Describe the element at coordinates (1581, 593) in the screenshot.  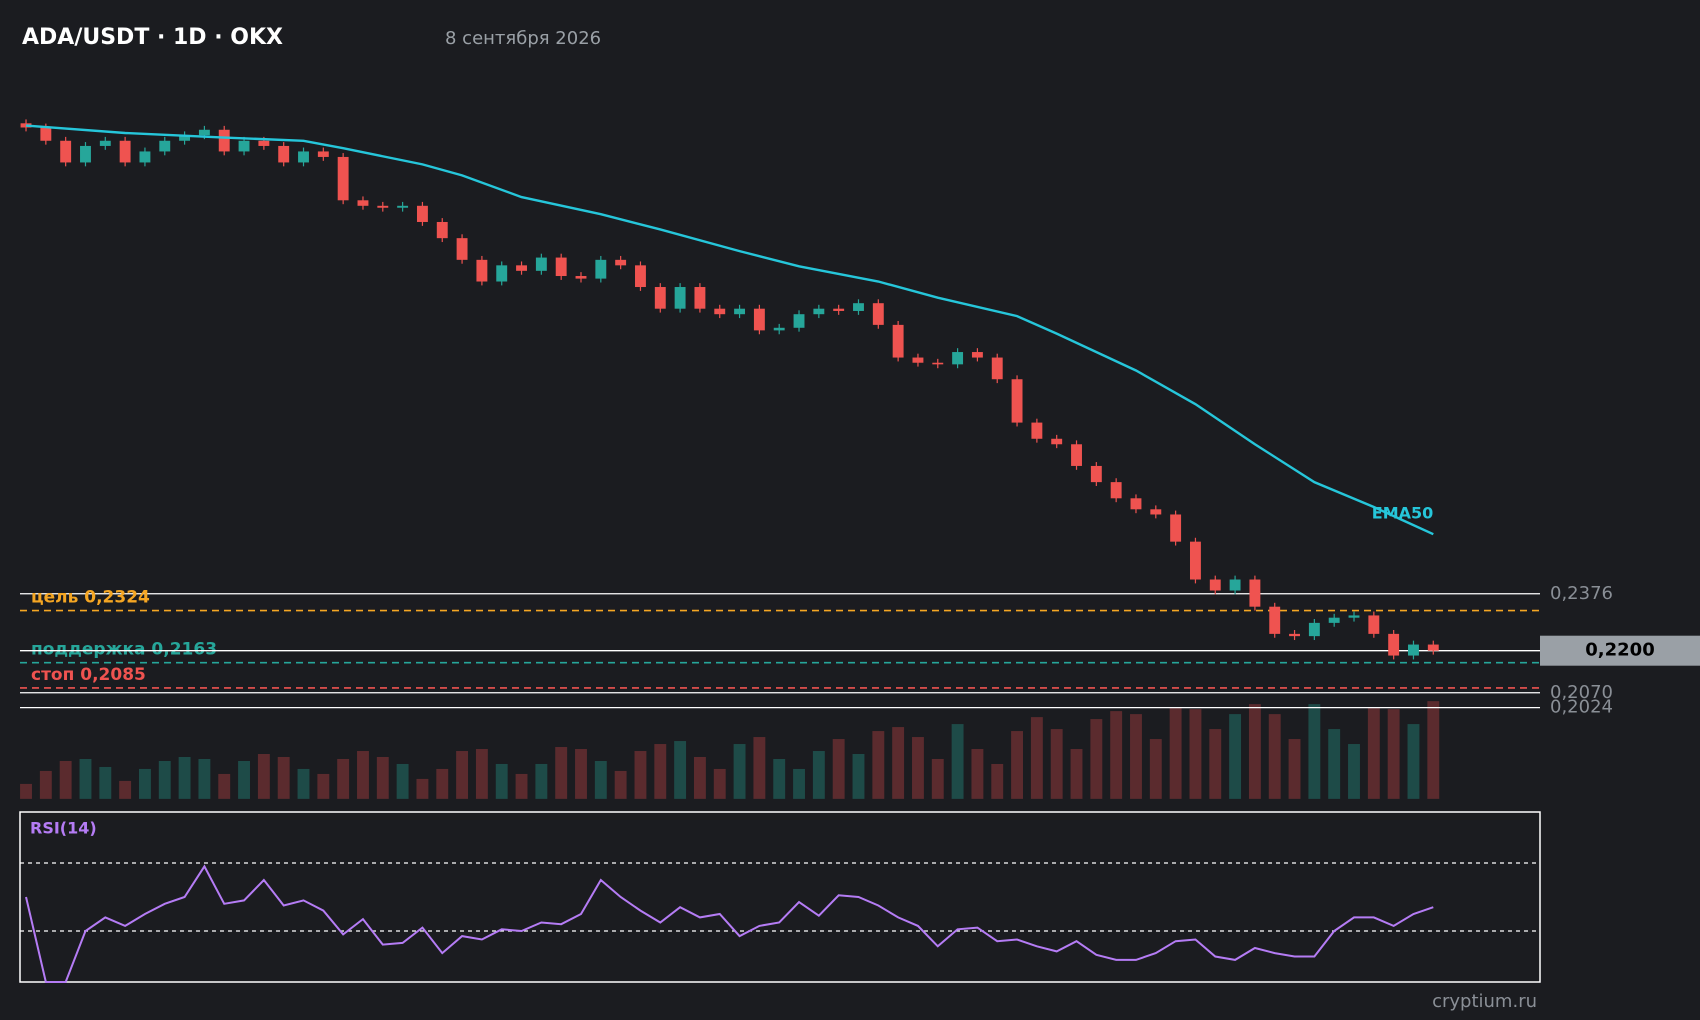
I see `price-line-label: 0,2376` at that location.